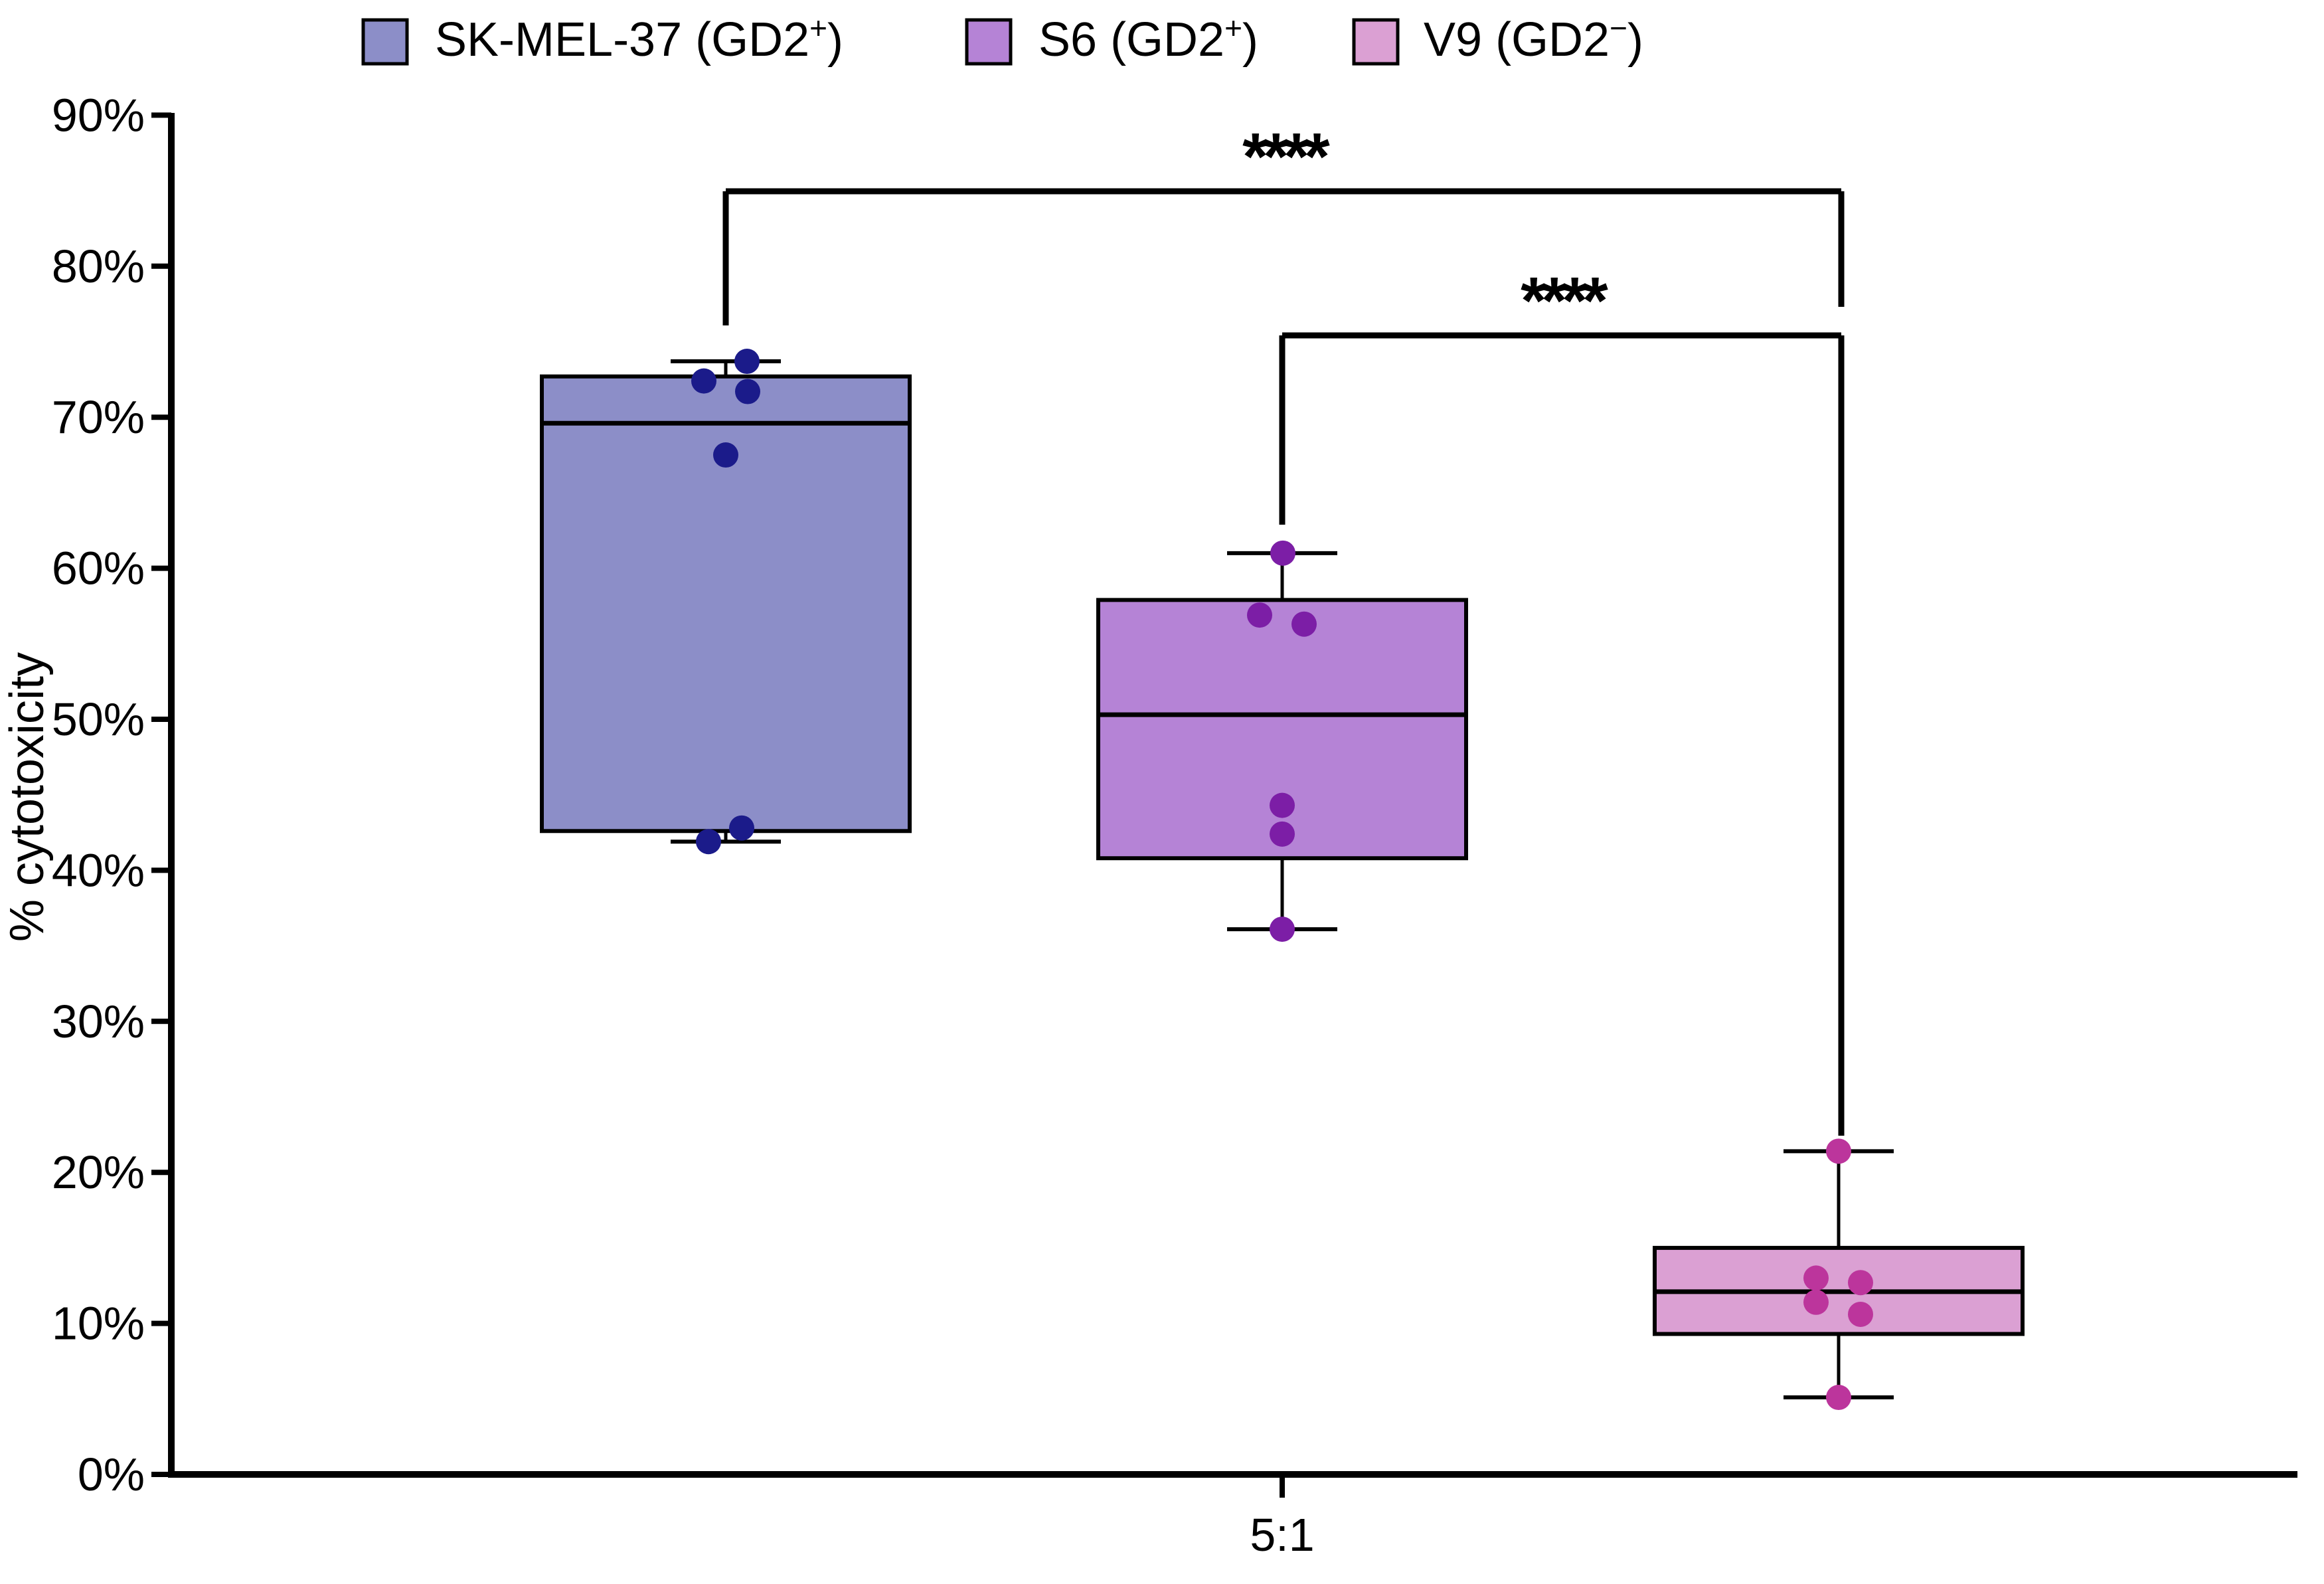 The height and width of the screenshot is (1584, 2324). Describe the element at coordinates (99, 417) in the screenshot. I see `y-tick-label-70: 70%` at that location.